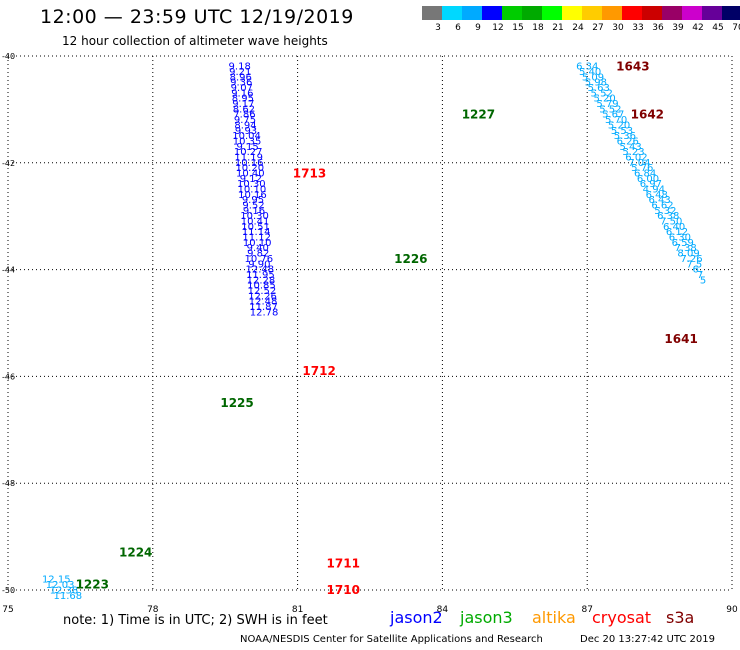 The height and width of the screenshot is (650, 740). I want to click on wave-height-value: 6.59, so click(683, 243).